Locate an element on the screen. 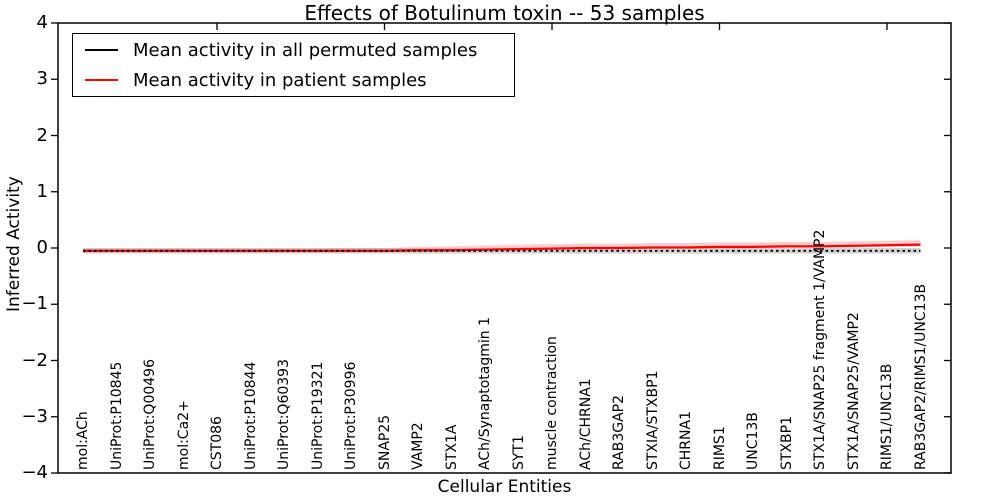  x-category-label: UniProt:Q00496 is located at coordinates (150, 414).